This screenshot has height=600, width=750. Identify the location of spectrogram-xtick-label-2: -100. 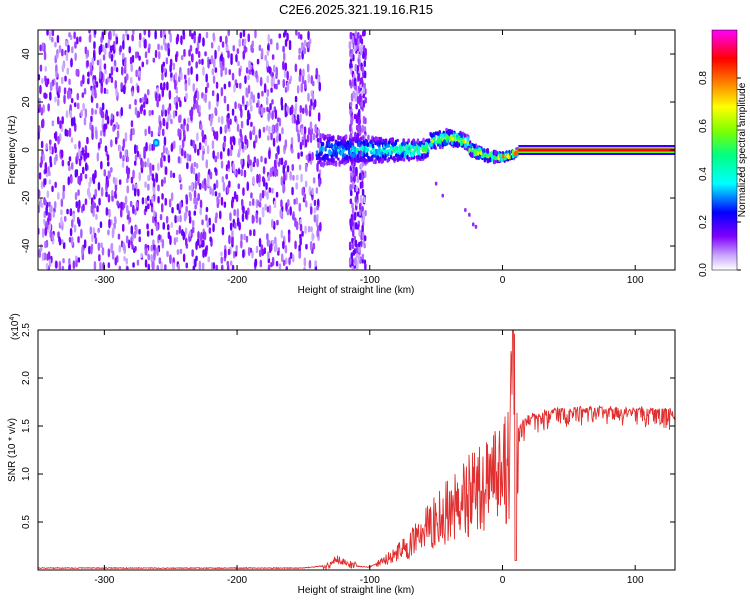
(370, 280).